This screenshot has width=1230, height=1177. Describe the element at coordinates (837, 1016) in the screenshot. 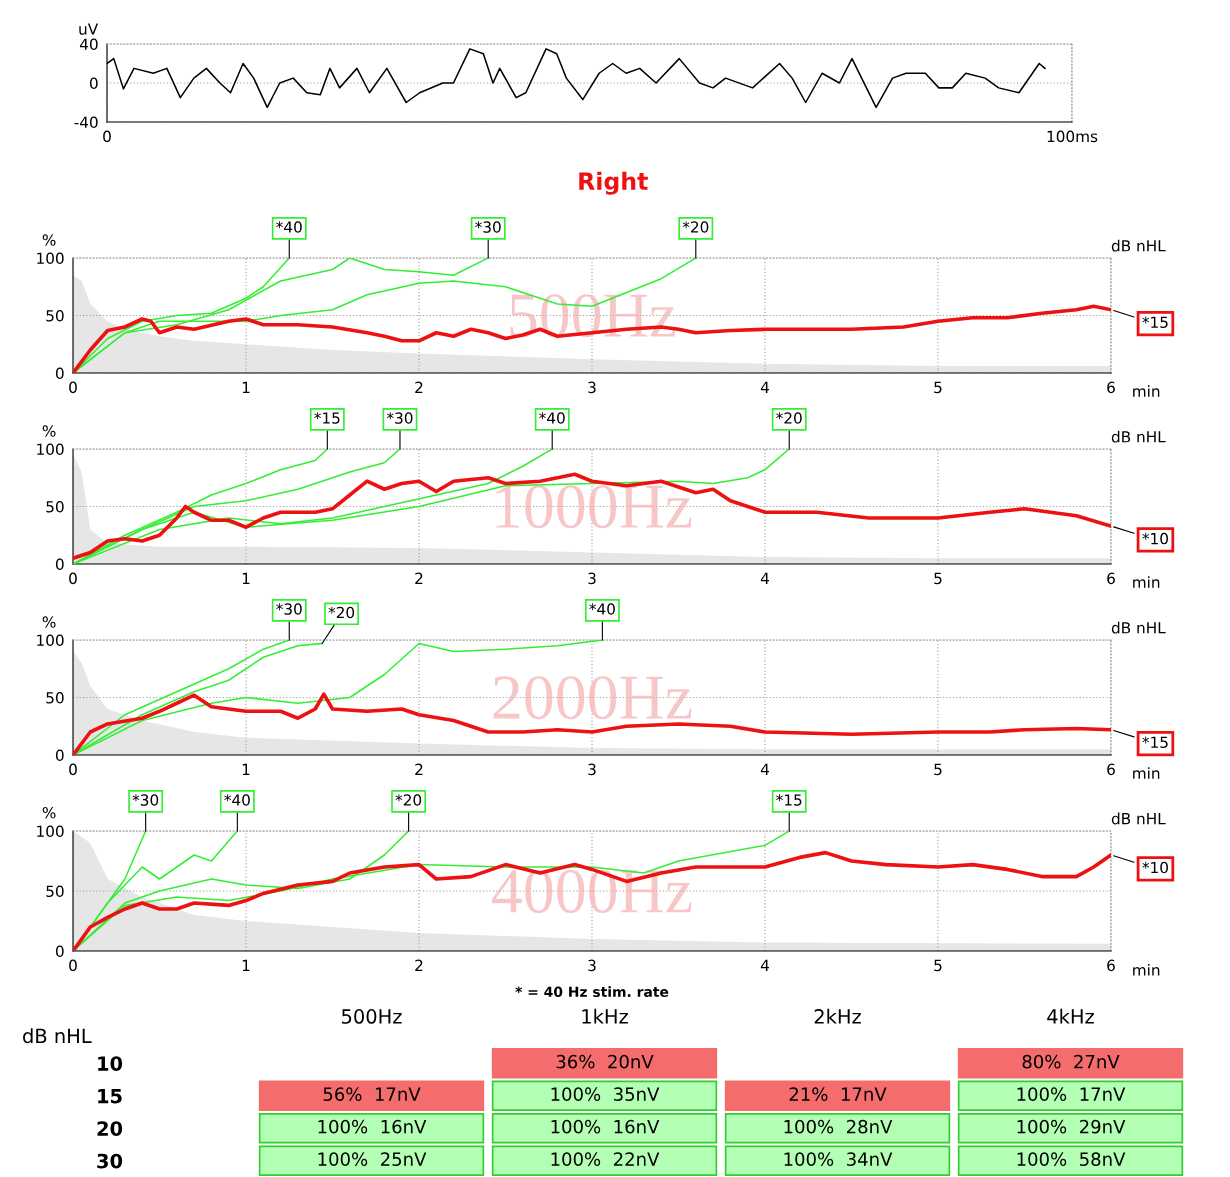

I see `category-label: 2kHz` at that location.